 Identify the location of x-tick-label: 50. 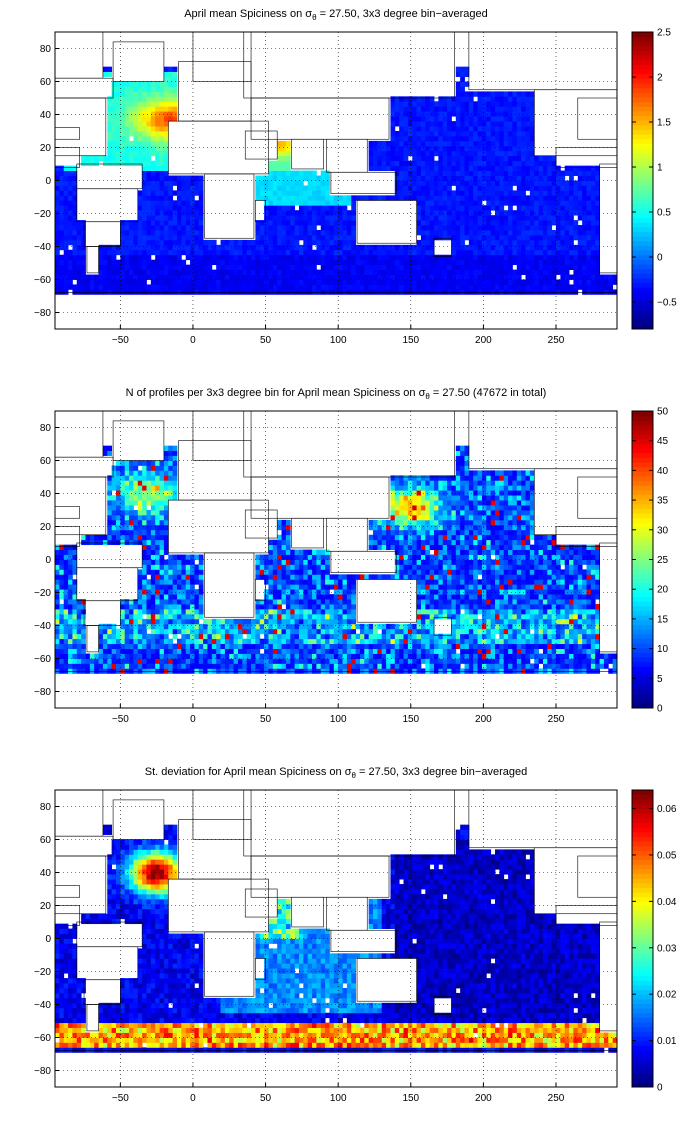
(266, 340).